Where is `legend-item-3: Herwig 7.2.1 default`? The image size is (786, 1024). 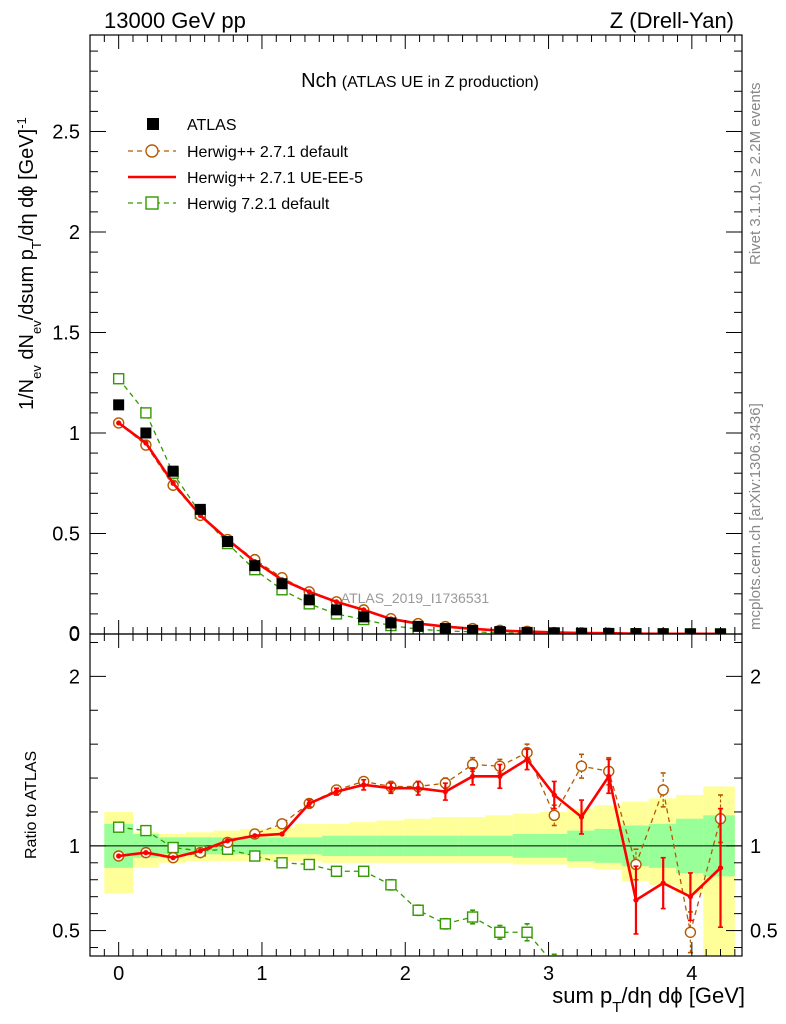
legend-item-3: Herwig 7.2.1 default is located at coordinates (229, 204).